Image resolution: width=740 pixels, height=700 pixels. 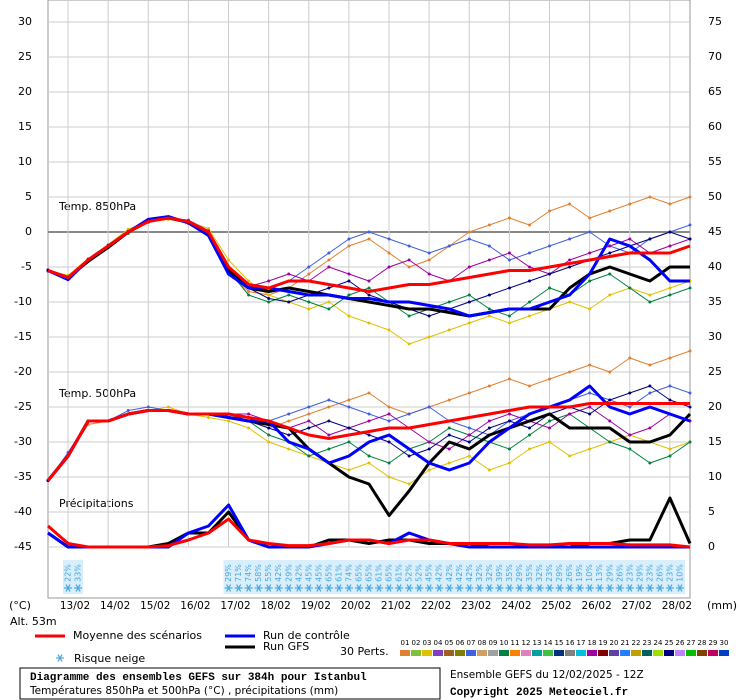 I want to click on snow-label: 42%, so click(x=278, y=573).